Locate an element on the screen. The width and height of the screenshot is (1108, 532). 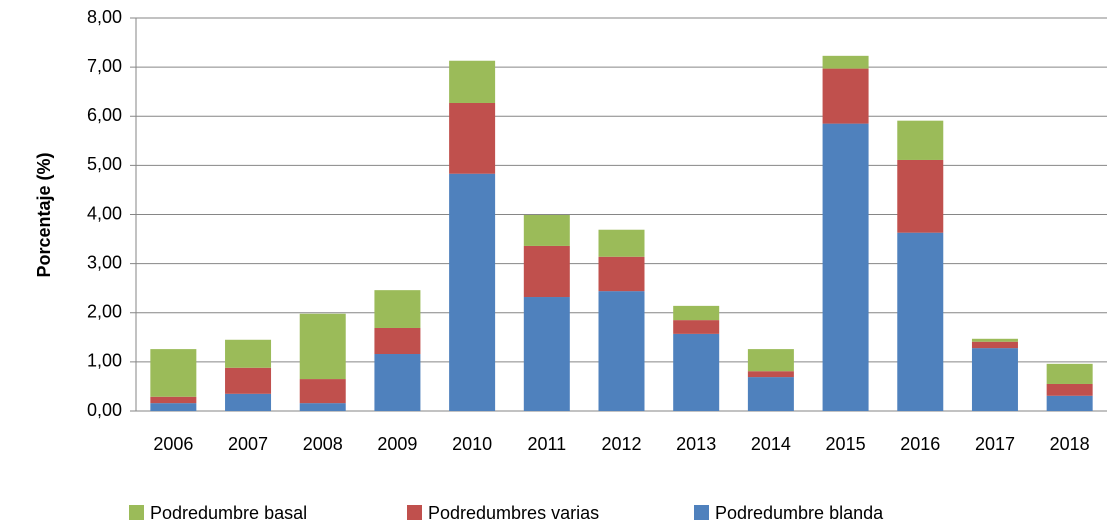
legend-label: Podredumbres varias is located at coordinates (513, 513).